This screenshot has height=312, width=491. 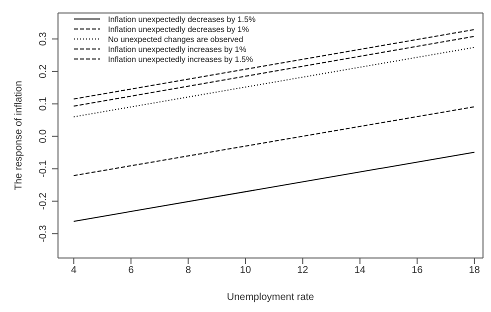 What do you see at coordinates (474, 270) in the screenshot?
I see `x-tick-label: 18` at bounding box center [474, 270].